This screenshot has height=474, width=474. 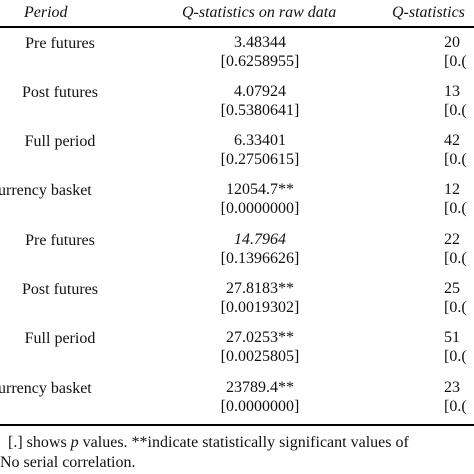 I want to click on raw-statistic: 6.33401, so click(x=260, y=140).